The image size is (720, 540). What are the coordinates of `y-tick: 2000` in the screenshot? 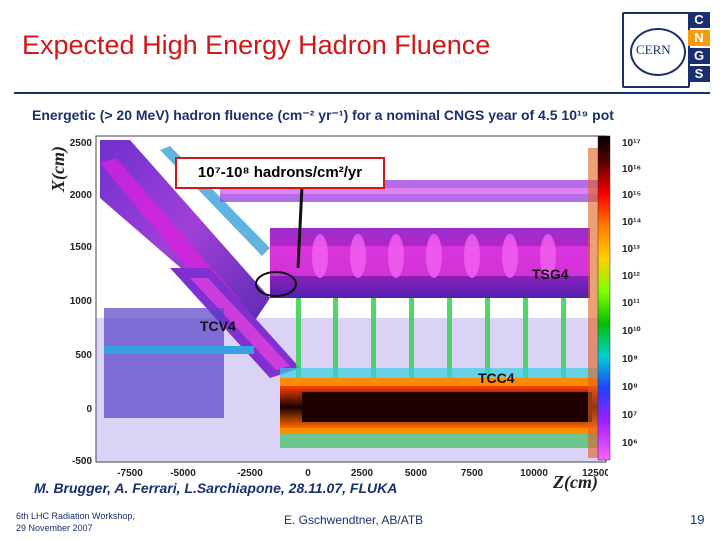 It's located at (81, 195).